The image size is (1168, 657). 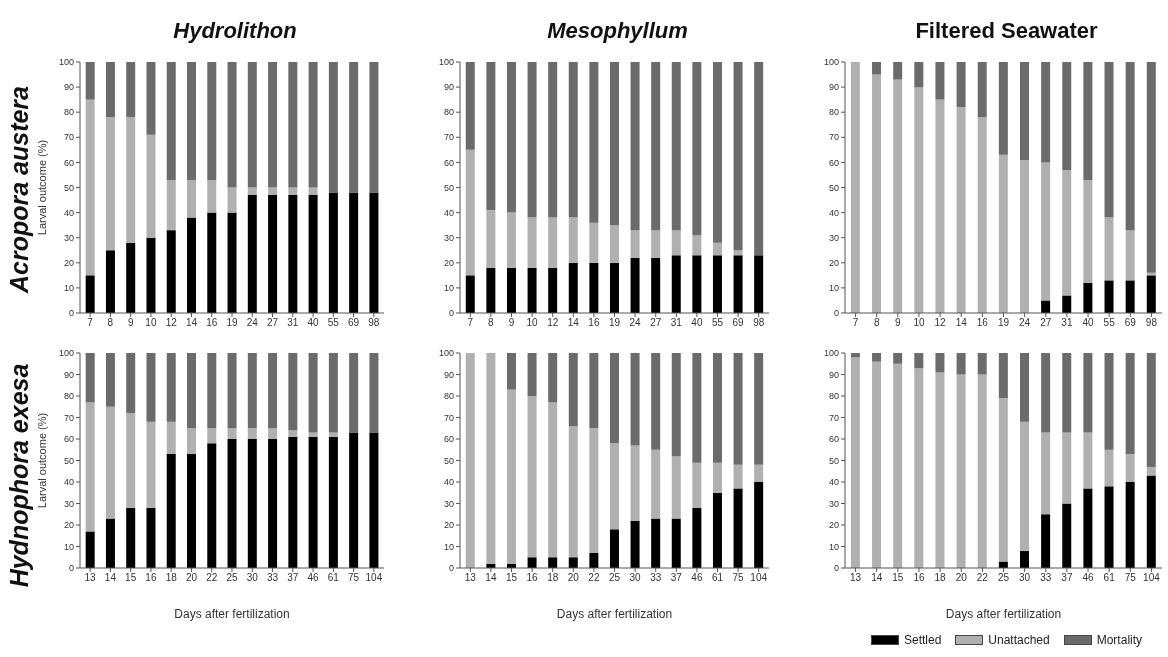 What do you see at coordinates (961, 323) in the screenshot?
I see `x-tick-label: 14` at bounding box center [961, 323].